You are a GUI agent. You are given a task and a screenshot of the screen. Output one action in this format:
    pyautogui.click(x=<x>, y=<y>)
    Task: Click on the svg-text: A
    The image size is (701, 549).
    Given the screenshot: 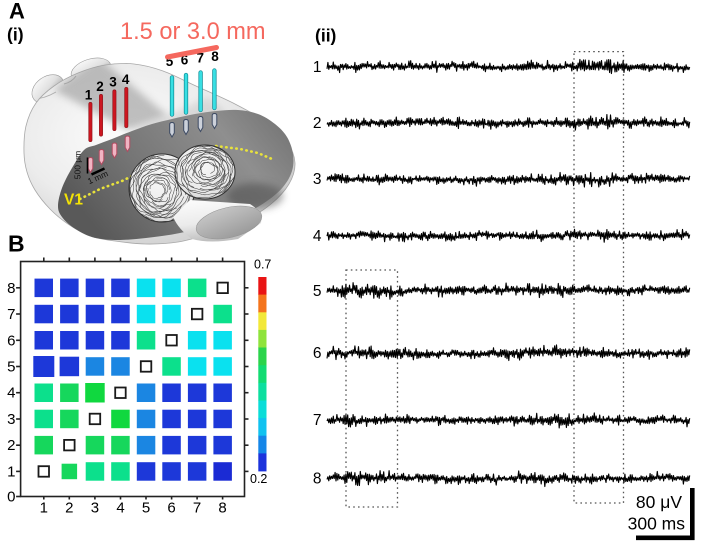 What is the action you would take?
    pyautogui.click(x=17, y=12)
    